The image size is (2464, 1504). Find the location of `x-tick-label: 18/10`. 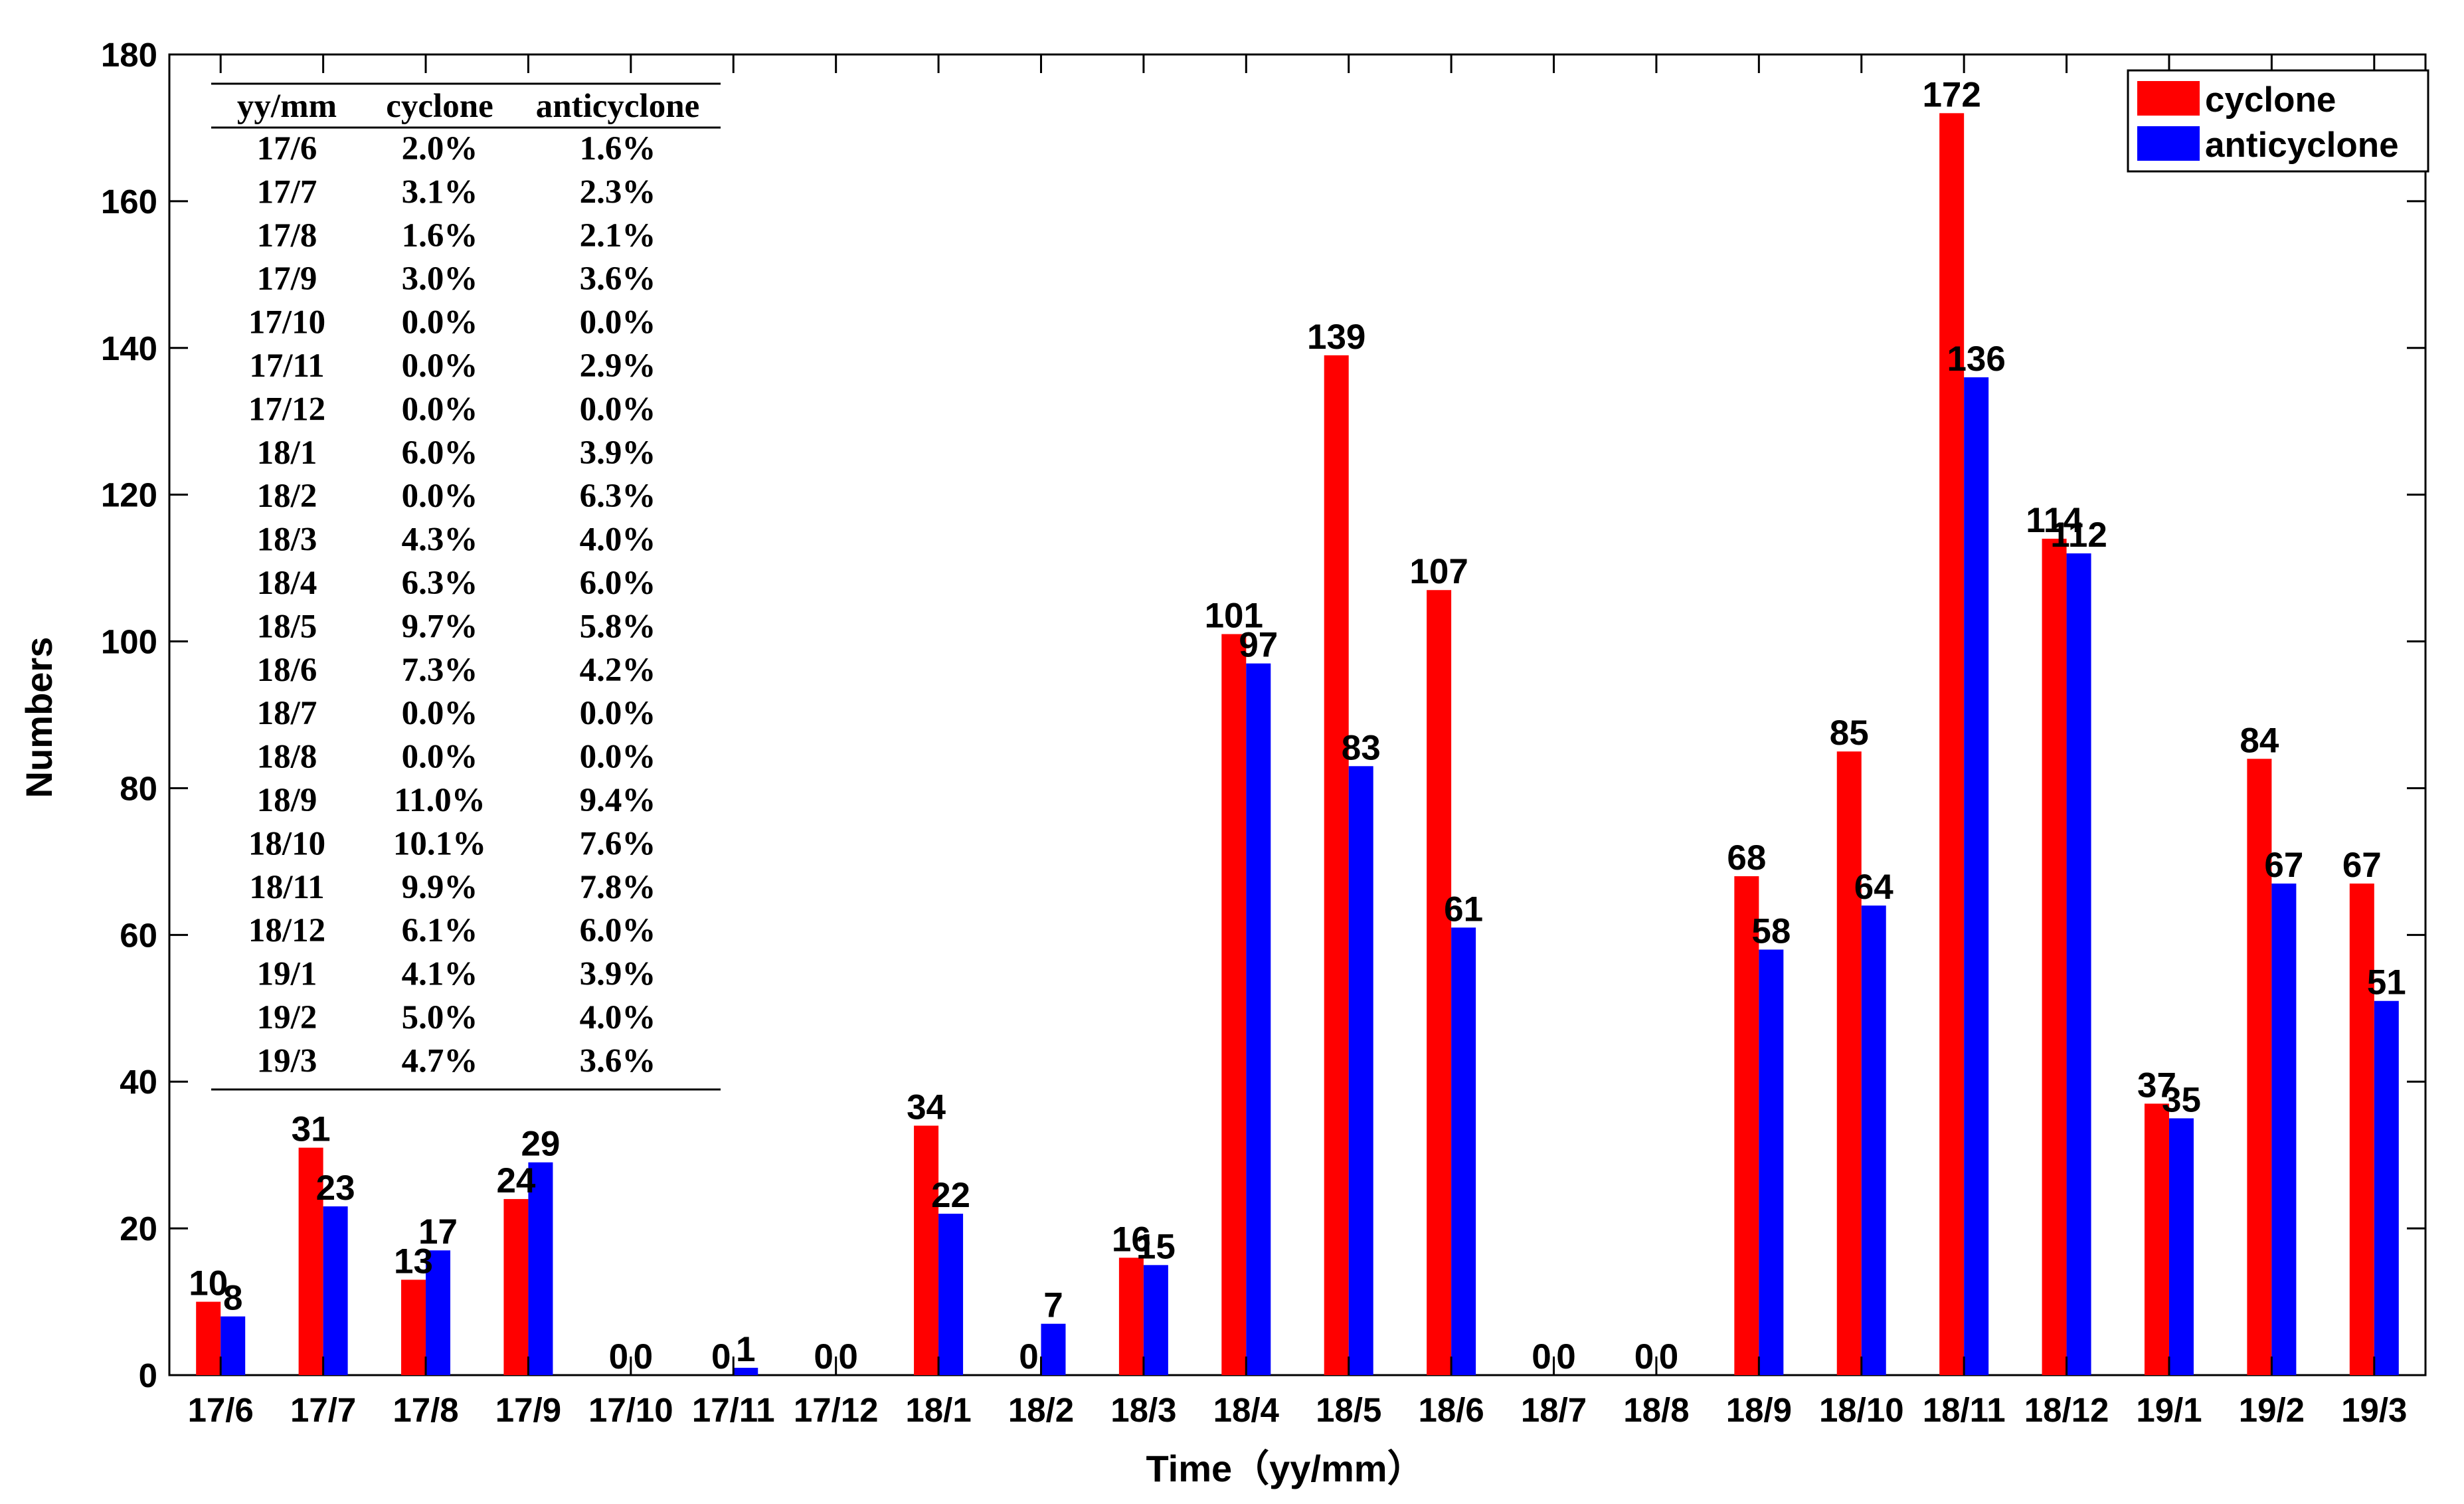

x-tick-label: 18/10 is located at coordinates (1861, 1410).